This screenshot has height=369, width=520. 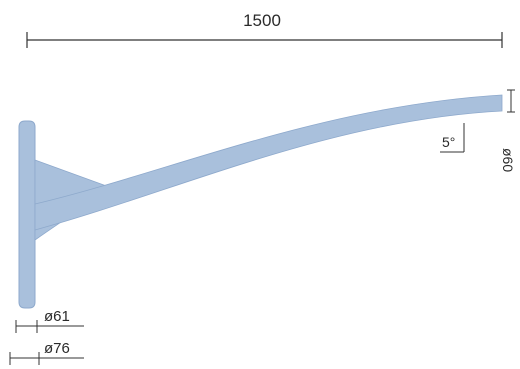 I want to click on mount-outer-diameter-annotation: ø76, so click(x=46, y=352).